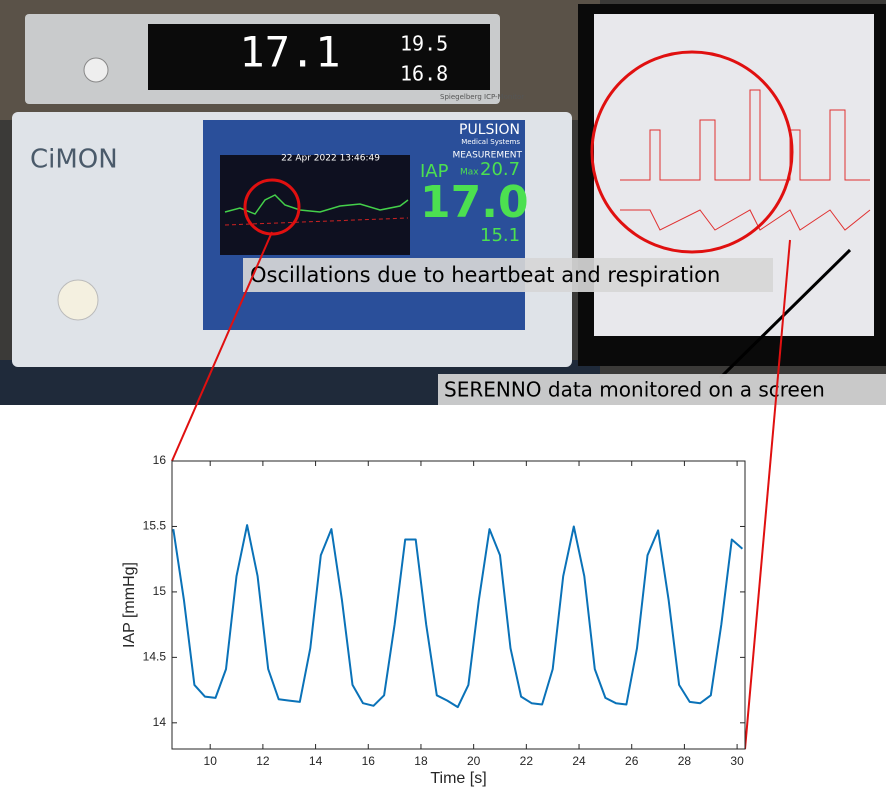 The width and height of the screenshot is (886, 789). What do you see at coordinates (489, 130) in the screenshot?
I see `brand: PULSION` at bounding box center [489, 130].